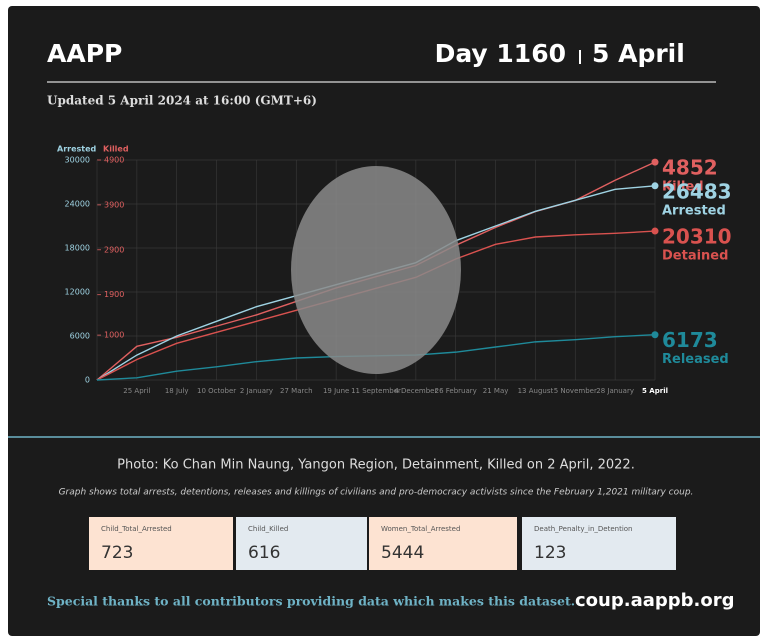 The height and width of the screenshot is (643, 768). Describe the element at coordinates (415, 391) in the screenshot. I see `x-tick-label: 4 December` at that location.